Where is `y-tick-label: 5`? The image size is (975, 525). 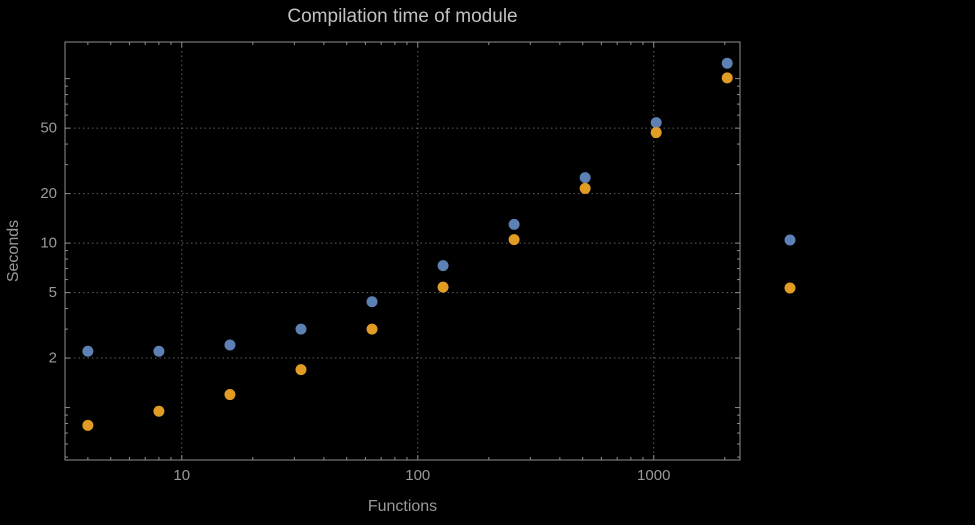
y-tick-label: 5 is located at coordinates (53, 292).